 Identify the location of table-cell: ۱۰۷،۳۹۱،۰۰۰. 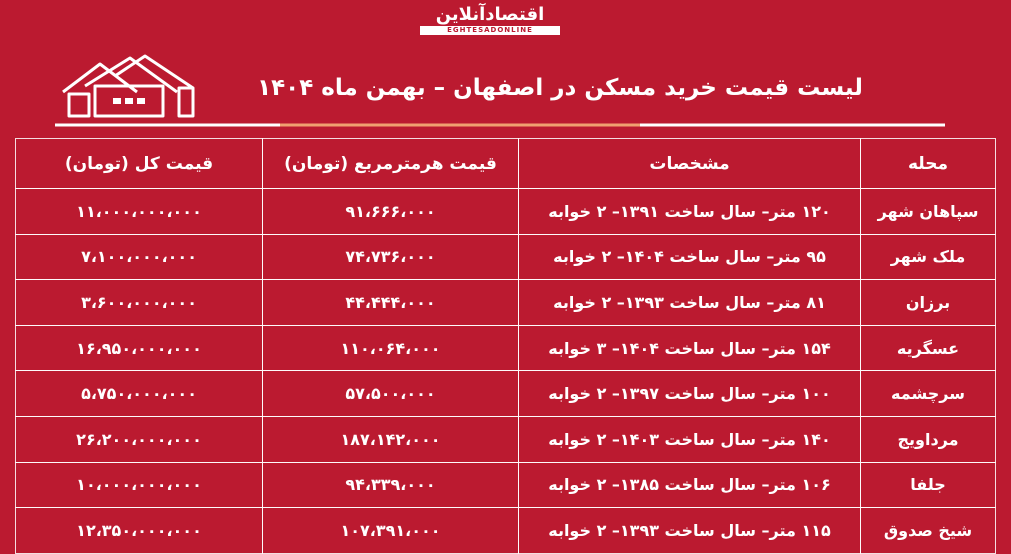
(390, 530).